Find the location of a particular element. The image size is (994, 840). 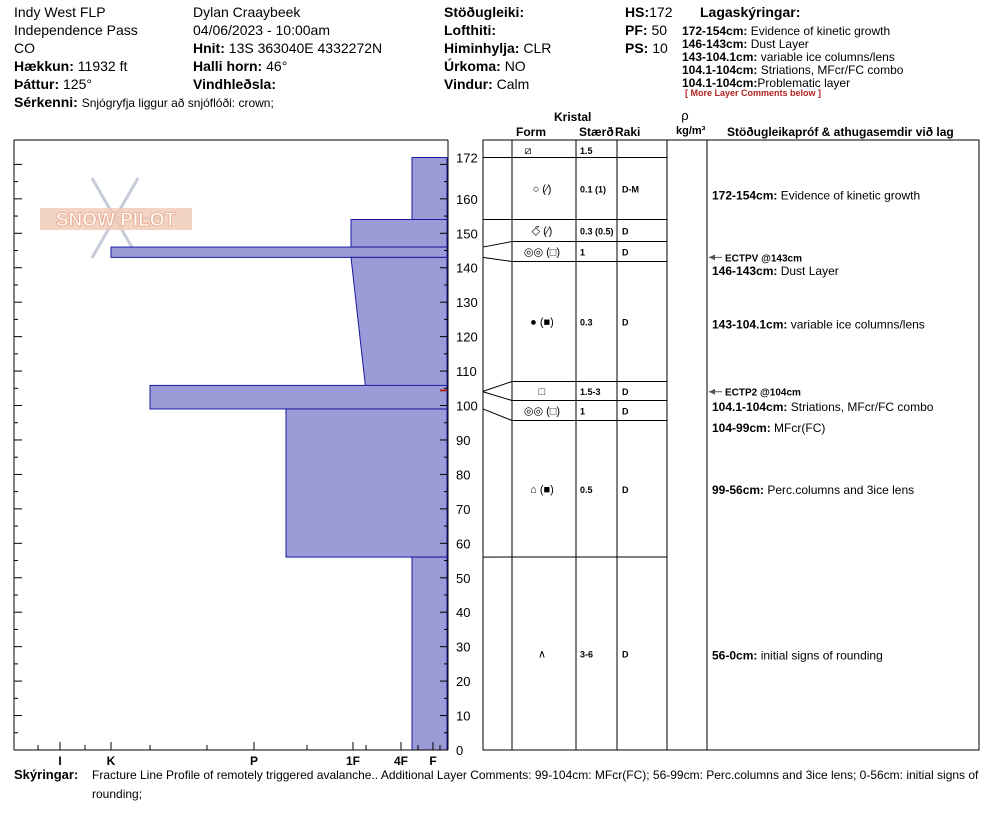

legend-item: 104.1-104cm: Striations, MFcr/FC combo is located at coordinates (793, 70).